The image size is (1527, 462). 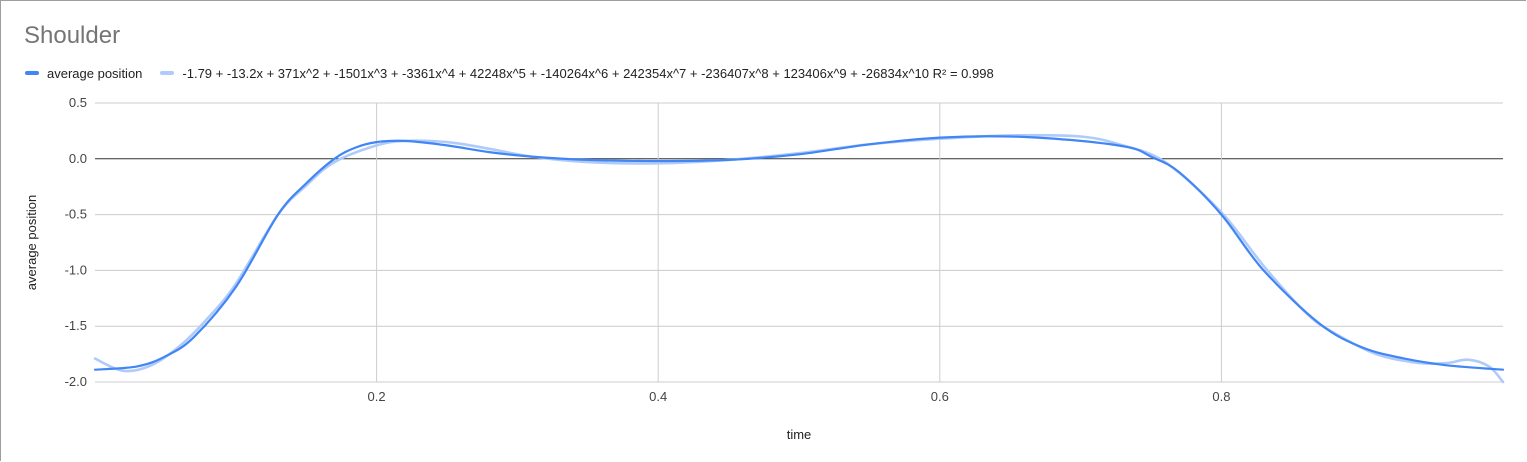 What do you see at coordinates (799, 434) in the screenshot?
I see `x-axis-title: time` at bounding box center [799, 434].